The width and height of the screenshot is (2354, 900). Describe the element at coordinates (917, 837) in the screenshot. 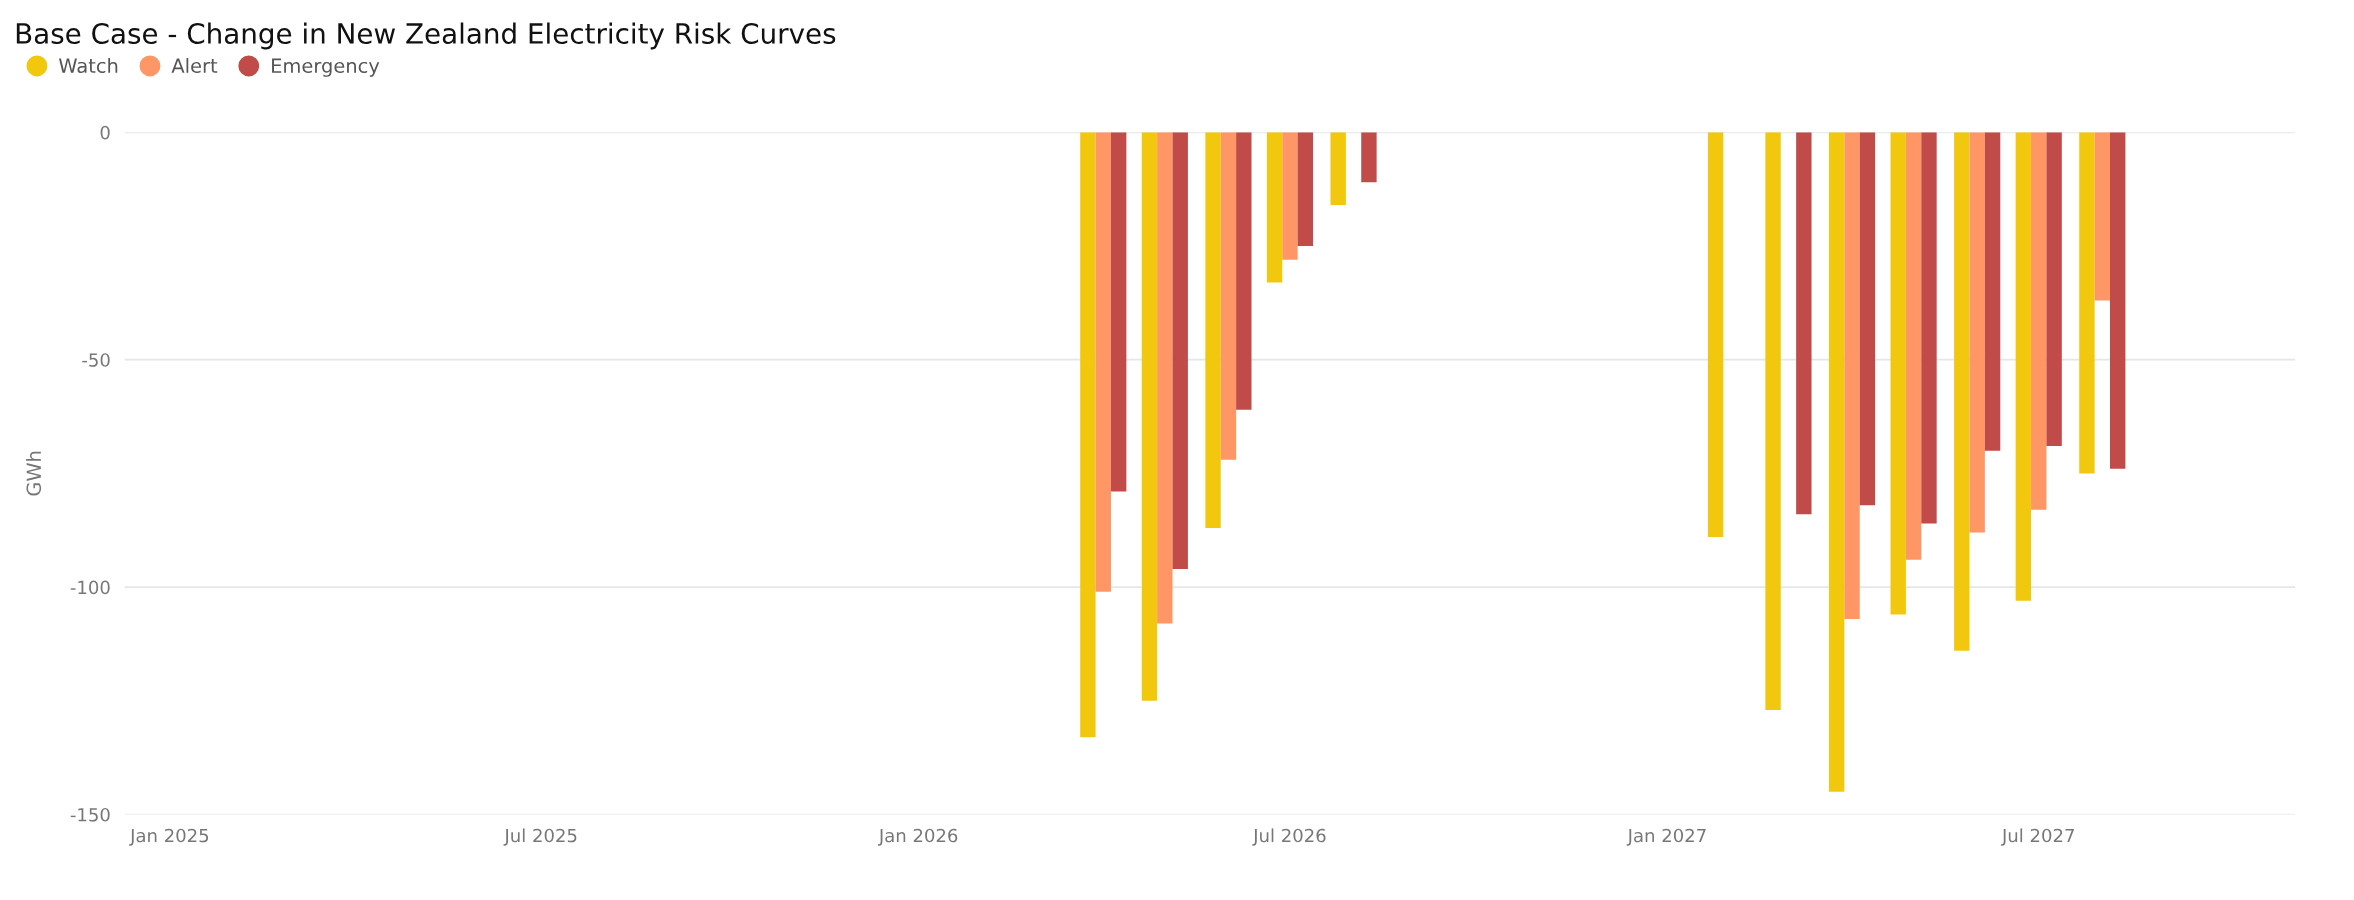

I see `x-tick-label: Jan 2026` at that location.